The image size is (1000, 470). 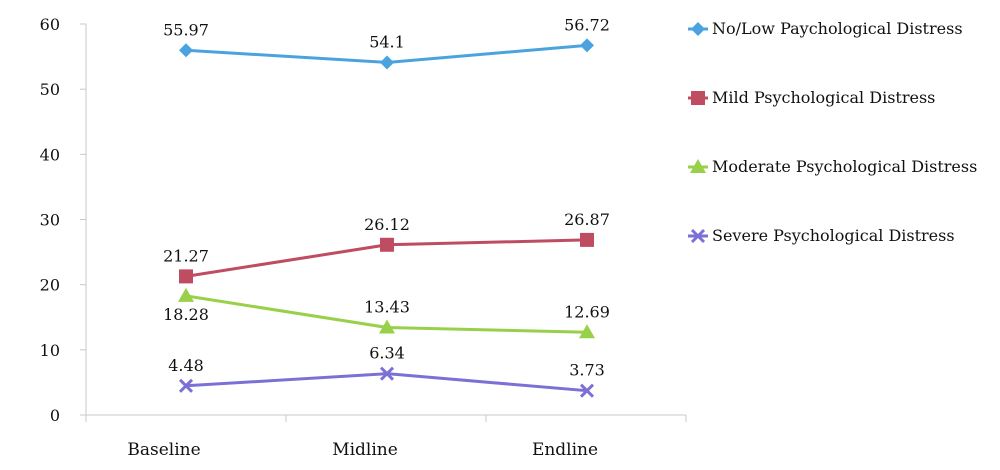 What do you see at coordinates (50, 89) in the screenshot?
I see `y-tick-label: 50` at bounding box center [50, 89].